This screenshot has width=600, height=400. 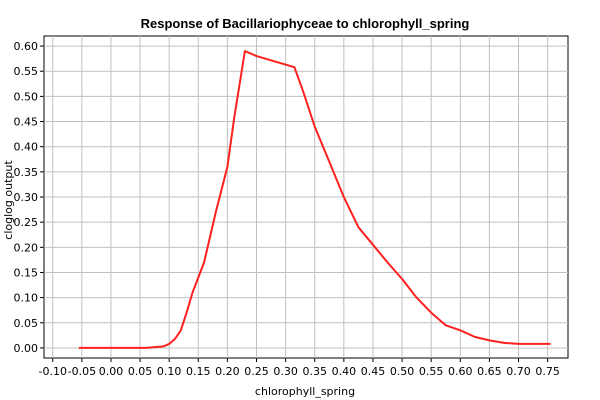 What do you see at coordinates (26, 247) in the screenshot?
I see `y-tick-label: 0.20` at bounding box center [26, 247].